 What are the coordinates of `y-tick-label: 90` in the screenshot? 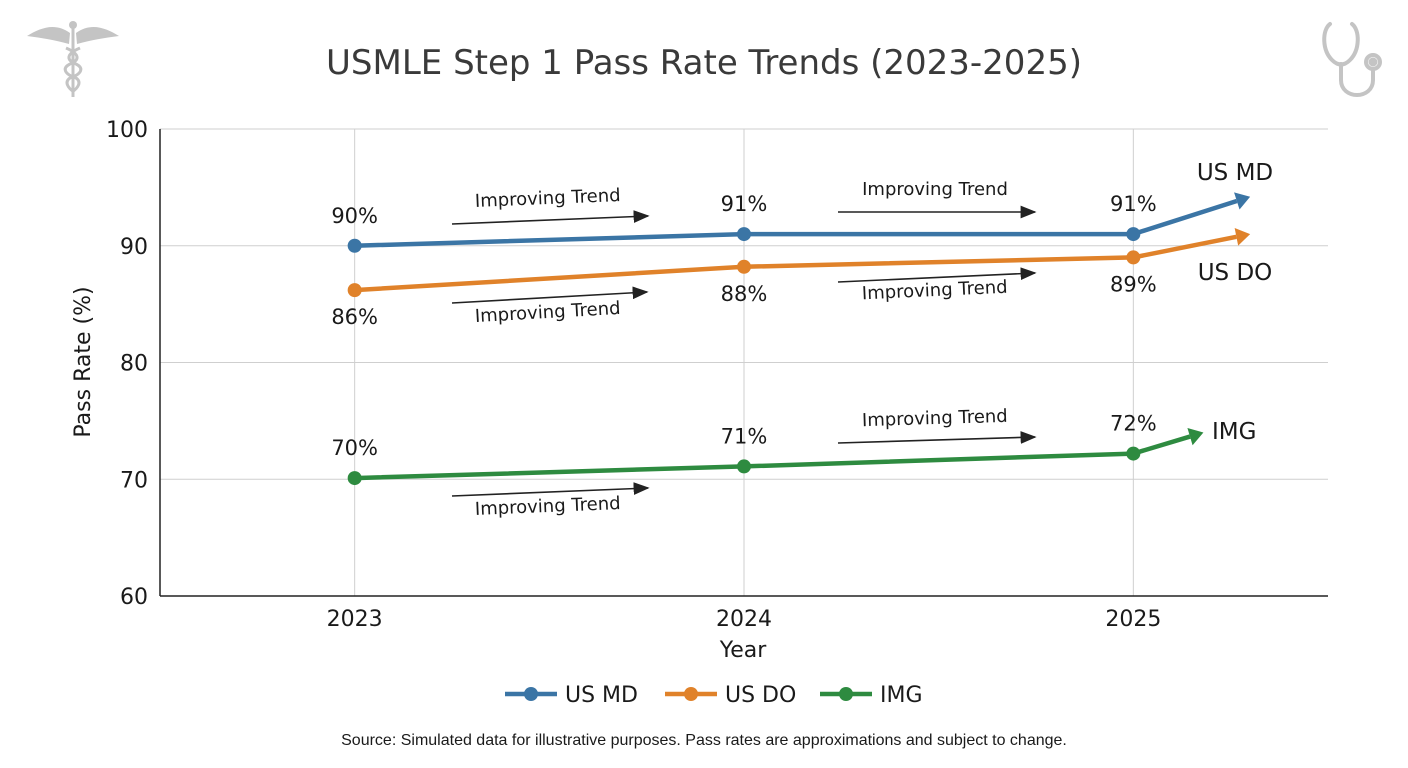 It's located at (134, 247).